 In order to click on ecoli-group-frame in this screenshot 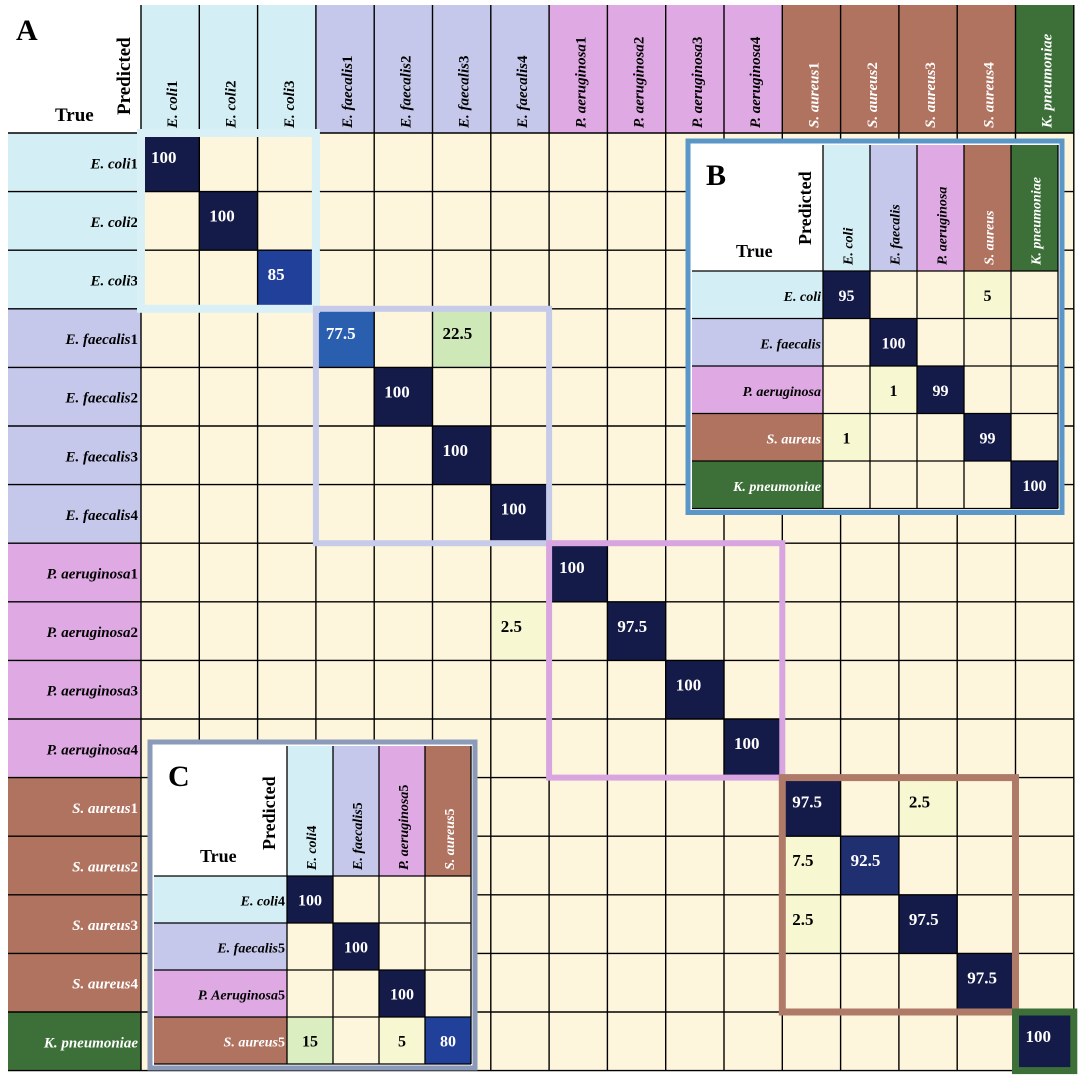, I will do `click(228, 221)`.